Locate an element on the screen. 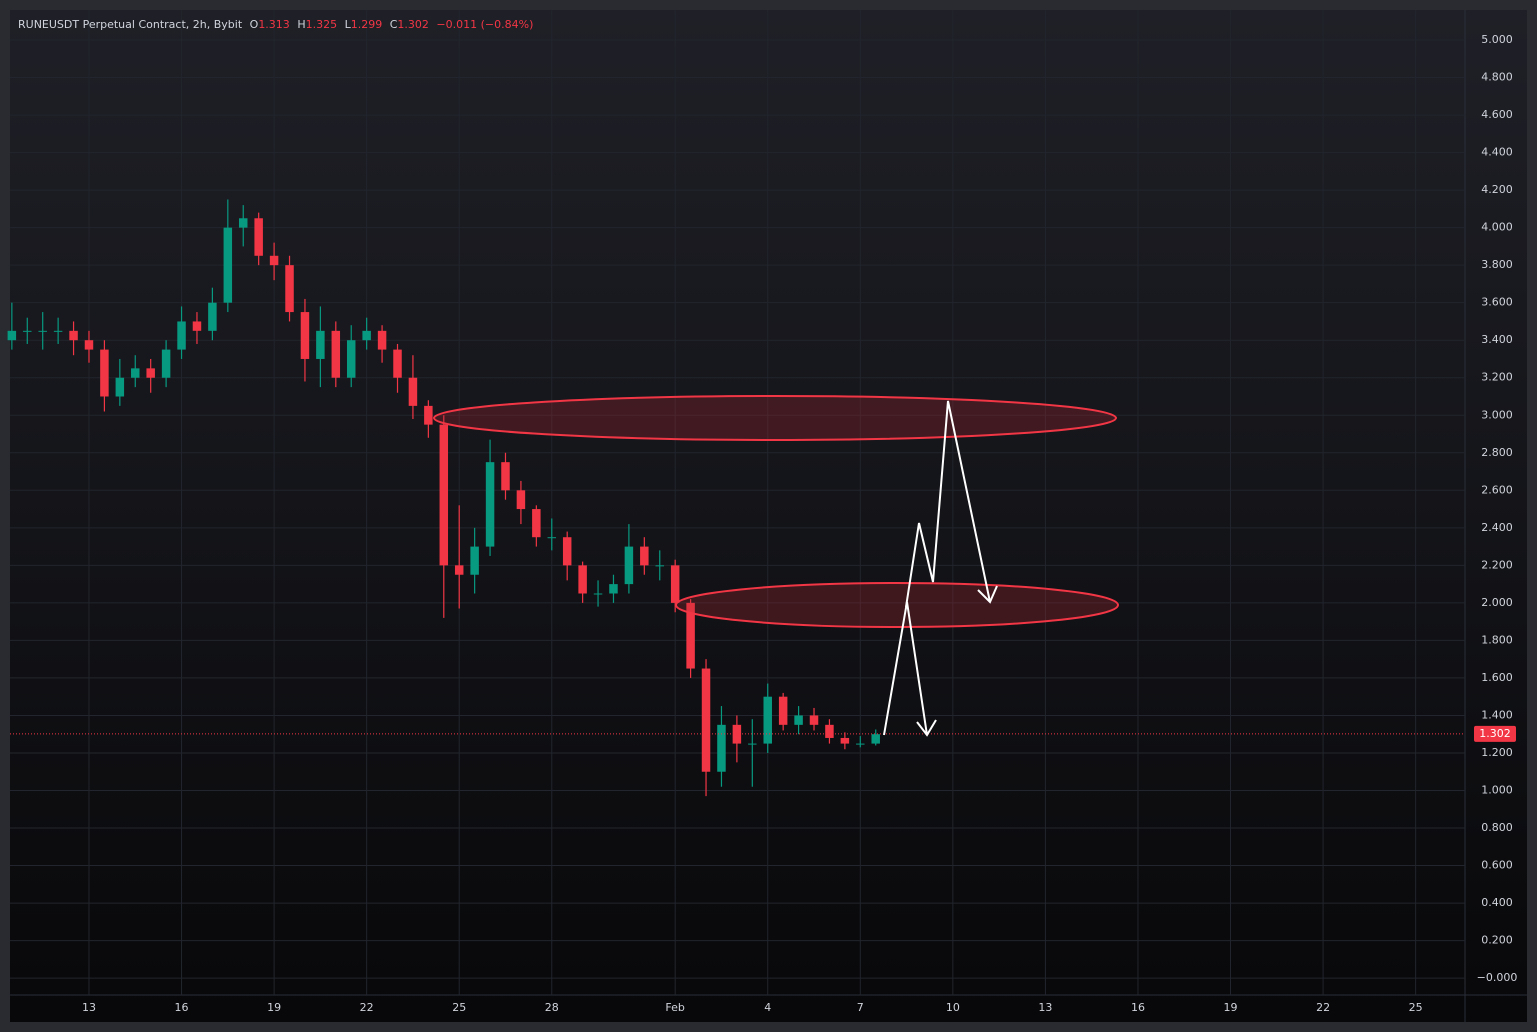 This screenshot has width=1537, height=1032. y-tick-label: 2.200 is located at coordinates (1497, 564).